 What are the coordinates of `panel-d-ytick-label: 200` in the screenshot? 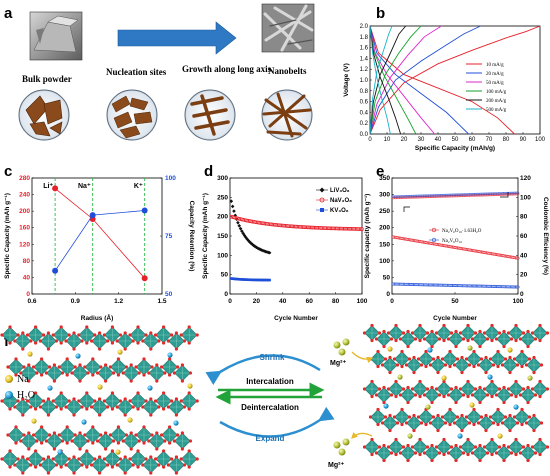 It's located at (222, 217).